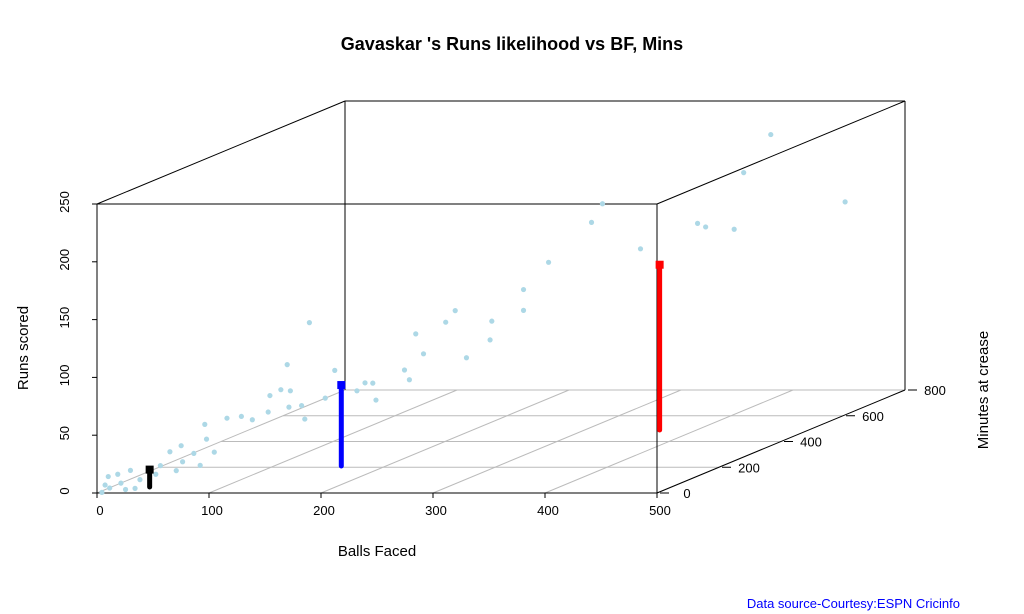 This screenshot has width=1024, height=614. Describe the element at coordinates (660, 510) in the screenshot. I see `x-tick-label: 500` at that location.